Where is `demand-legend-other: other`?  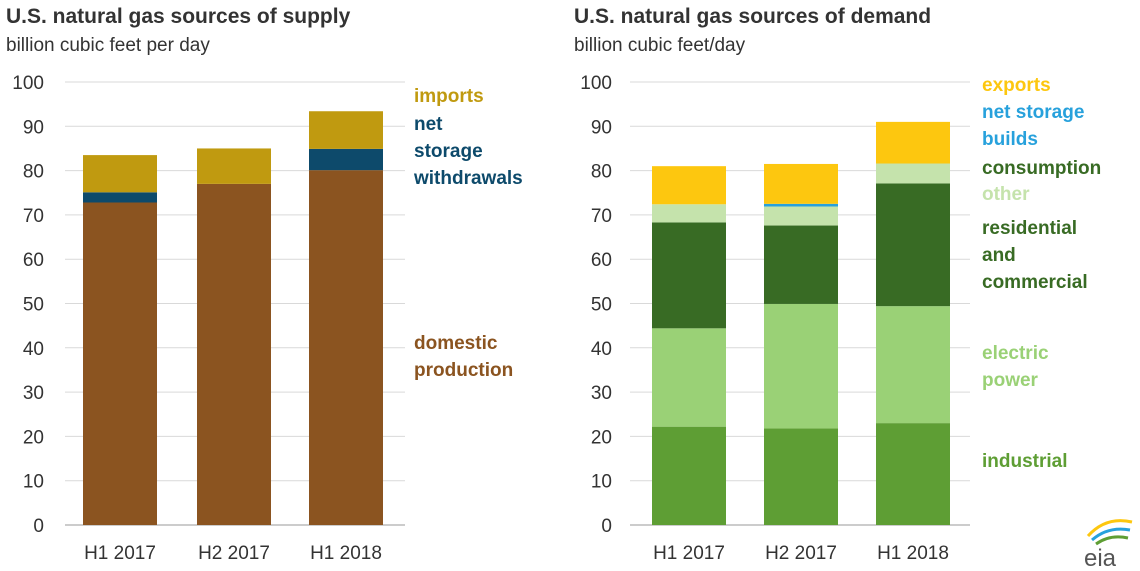 demand-legend-other: other is located at coordinates (1006, 194).